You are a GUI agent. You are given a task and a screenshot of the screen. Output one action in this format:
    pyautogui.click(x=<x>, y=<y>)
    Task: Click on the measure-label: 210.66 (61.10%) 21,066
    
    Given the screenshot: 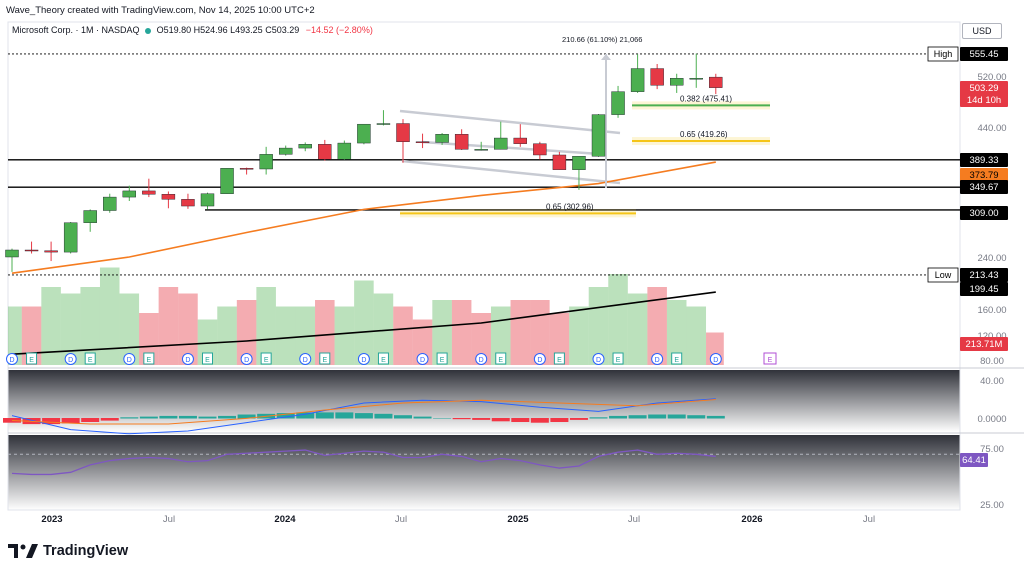 What is the action you would take?
    pyautogui.click(x=602, y=39)
    